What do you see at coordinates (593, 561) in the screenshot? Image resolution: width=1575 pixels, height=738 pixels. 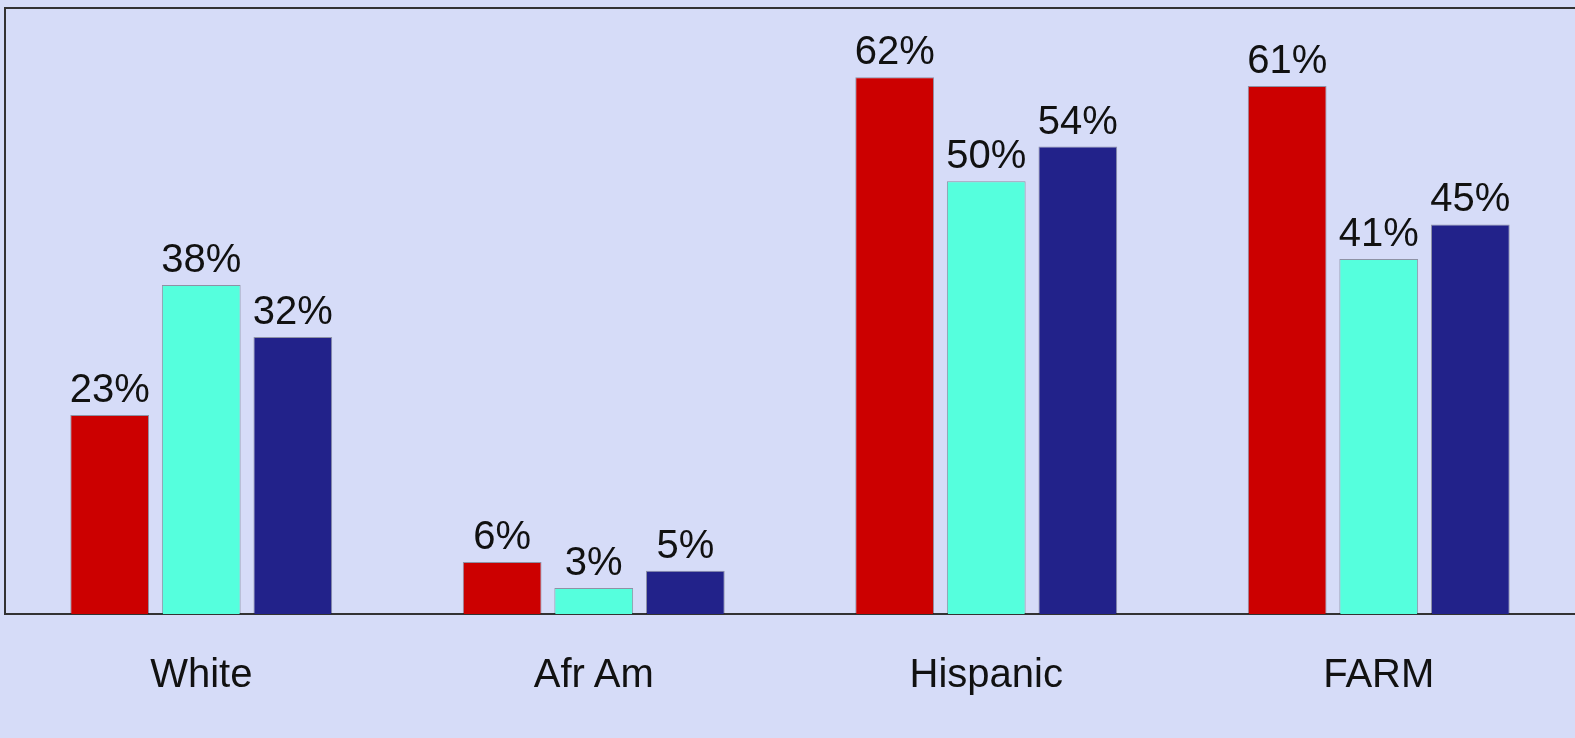 I see `data-label: 3%` at bounding box center [593, 561].